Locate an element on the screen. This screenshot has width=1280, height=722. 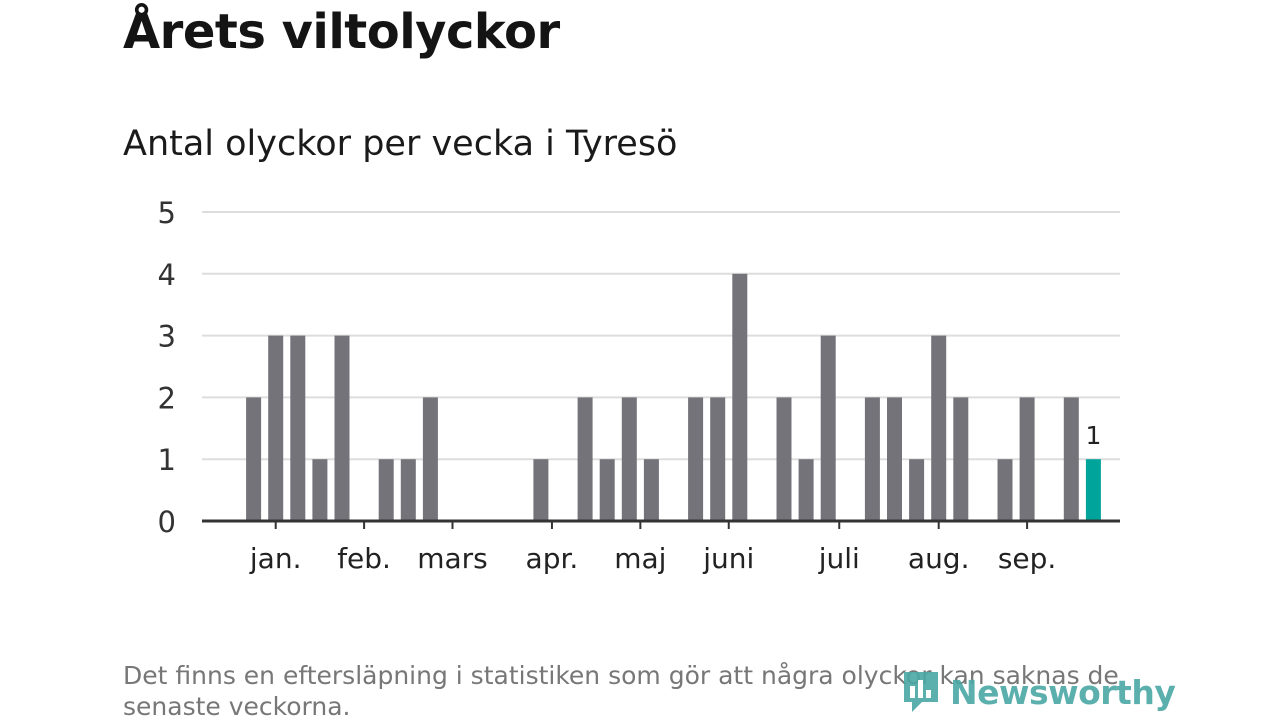
y-tick-label: 3 is located at coordinates (167, 337).